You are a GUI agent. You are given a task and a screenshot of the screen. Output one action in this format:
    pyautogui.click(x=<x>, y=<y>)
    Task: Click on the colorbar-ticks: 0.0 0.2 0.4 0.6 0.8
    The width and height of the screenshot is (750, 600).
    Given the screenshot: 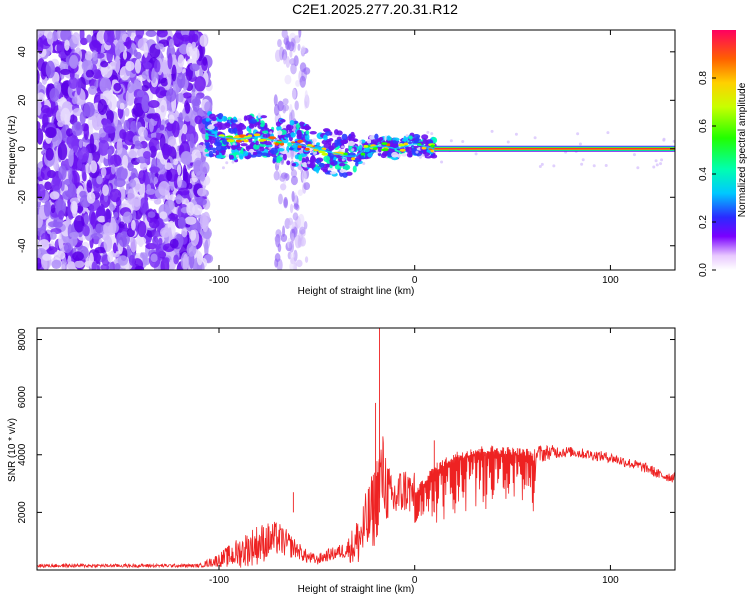 What is the action you would take?
    pyautogui.click(x=707, y=174)
    